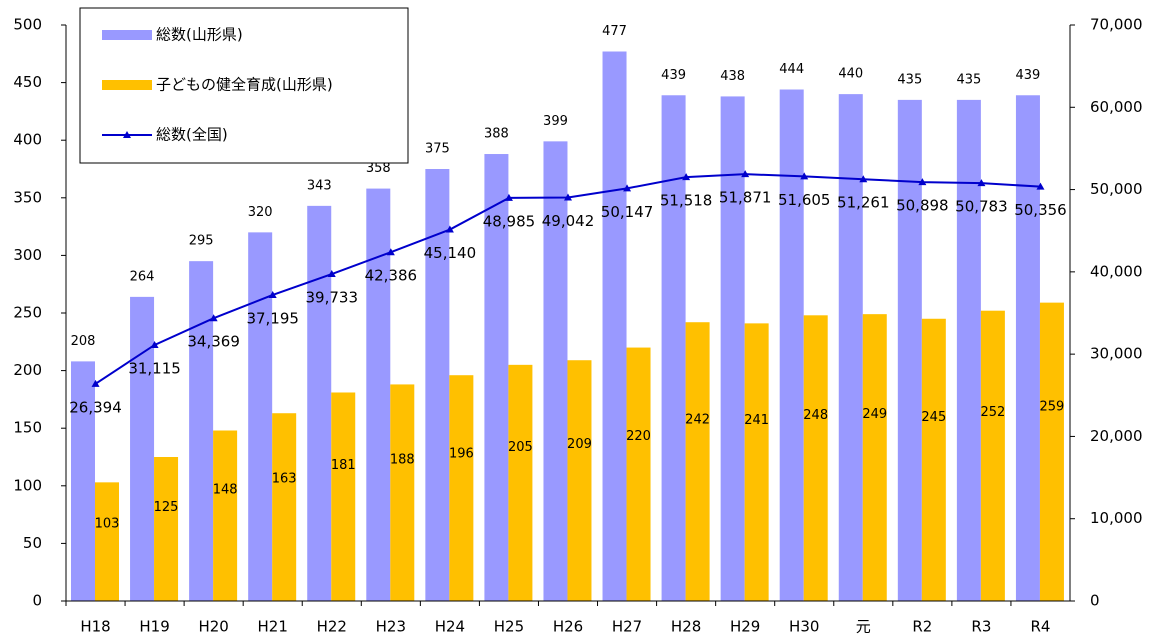  What do you see at coordinates (199, 35) in the screenshot?
I see `legend-label: 総数(山形県)` at bounding box center [199, 35].